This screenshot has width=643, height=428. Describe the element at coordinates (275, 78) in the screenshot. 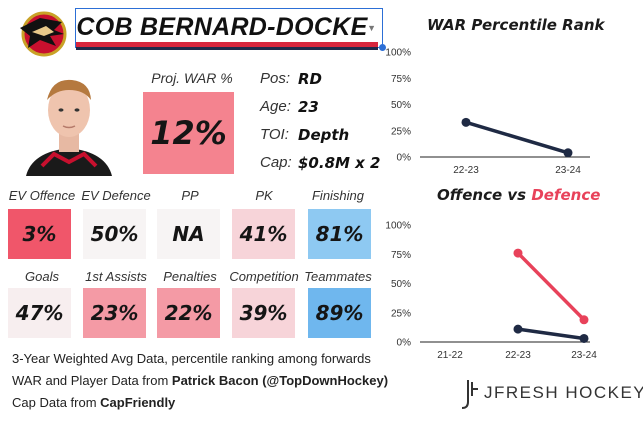

I see `info-pos-label: Pos:` at that location.